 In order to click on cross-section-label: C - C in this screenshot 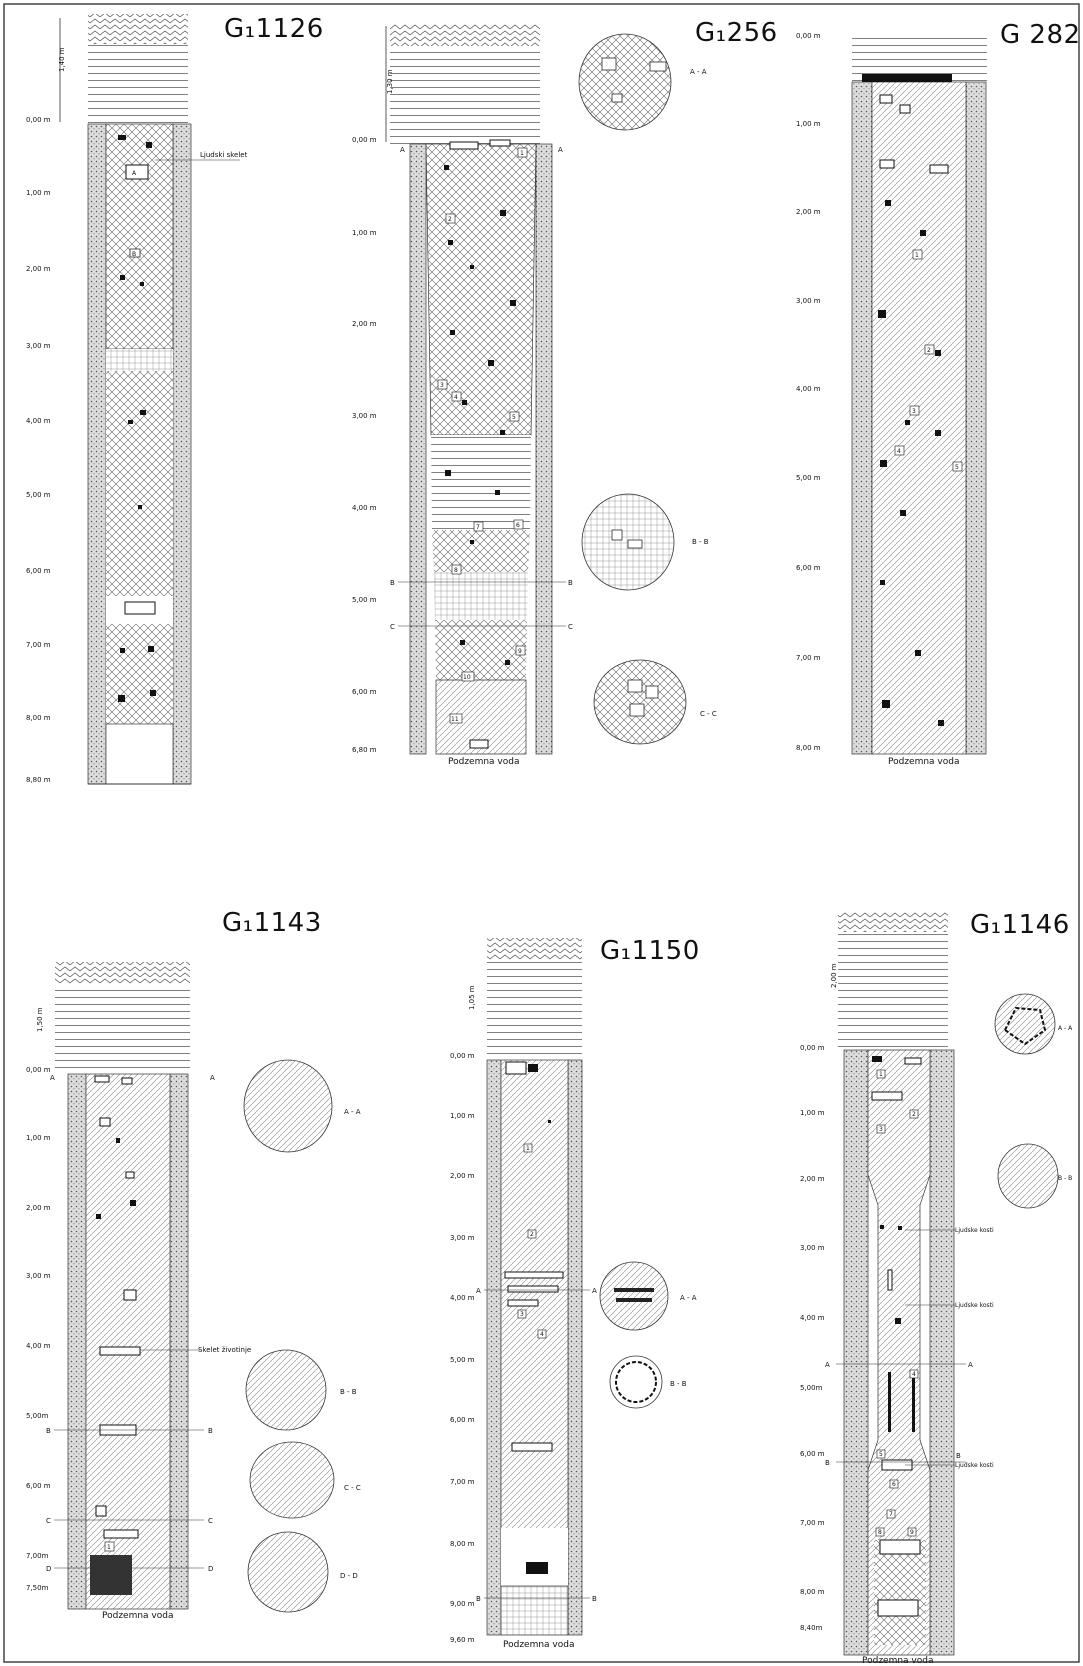, I will do `click(708, 714)`.